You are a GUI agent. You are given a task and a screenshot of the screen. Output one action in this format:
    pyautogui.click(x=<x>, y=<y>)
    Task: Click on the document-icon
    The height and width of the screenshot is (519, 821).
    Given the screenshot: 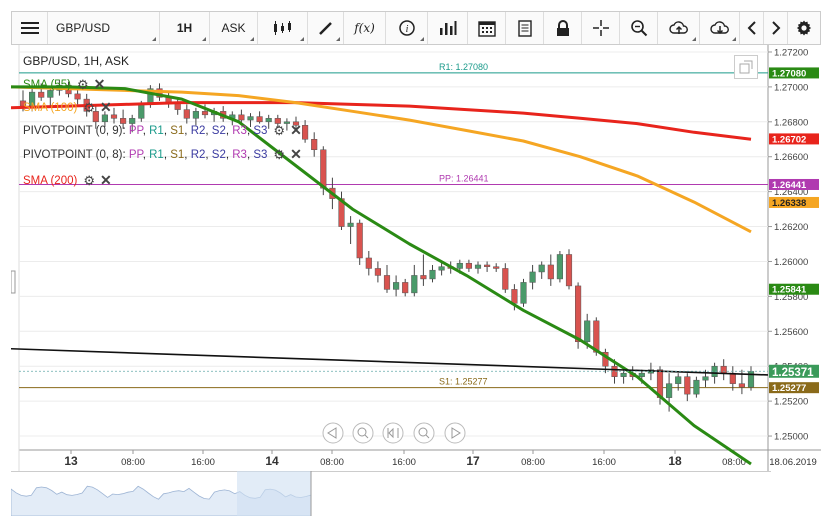 What is the action you would take?
    pyautogui.click(x=524, y=28)
    